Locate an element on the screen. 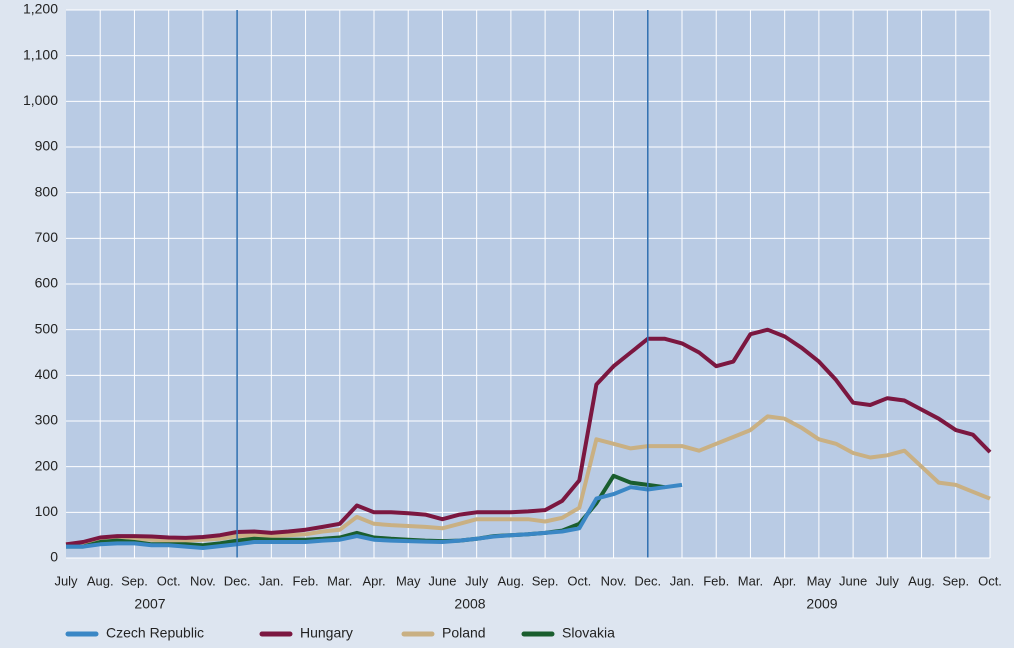 This screenshot has width=1014, height=648. y-tick-label: 1,200 is located at coordinates (40, 9).